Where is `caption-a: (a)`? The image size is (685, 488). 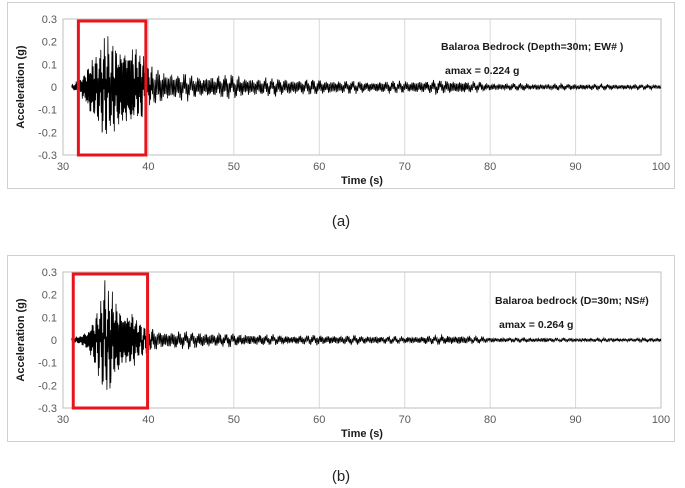 caption-a: (a) is located at coordinates (341, 221).